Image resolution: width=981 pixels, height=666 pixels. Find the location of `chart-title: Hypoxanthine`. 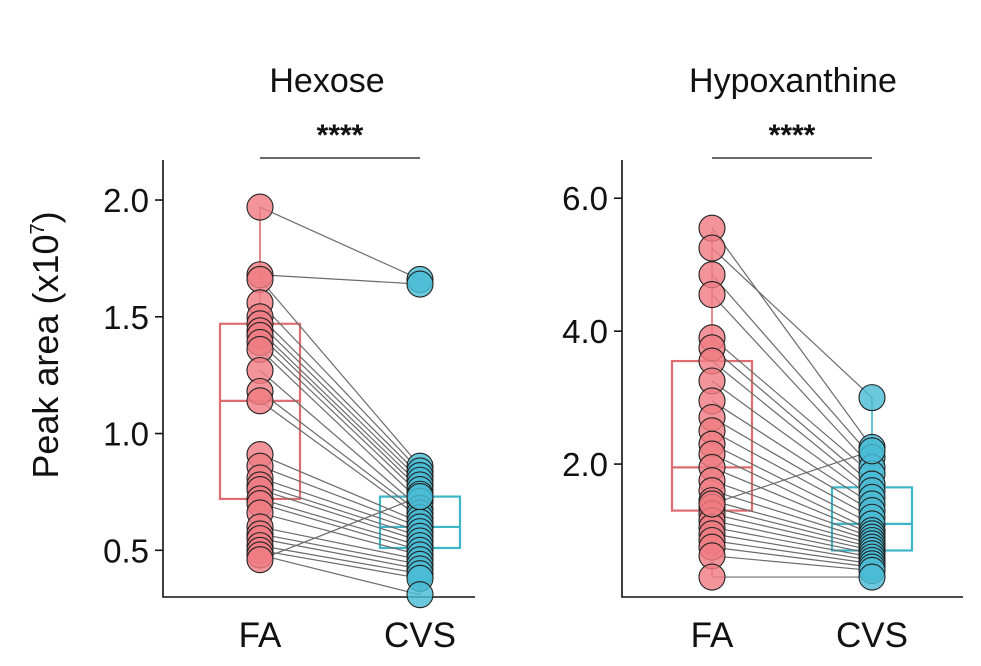

chart-title: Hypoxanthine is located at coordinates (793, 81).